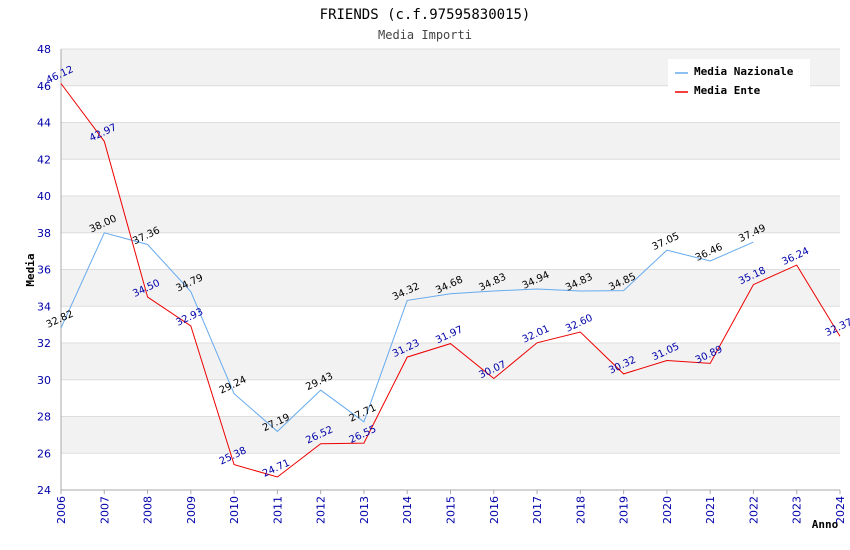  Describe the element at coordinates (744, 71) in the screenshot. I see `legend-label-nazionale: Media Nazionale` at that location.